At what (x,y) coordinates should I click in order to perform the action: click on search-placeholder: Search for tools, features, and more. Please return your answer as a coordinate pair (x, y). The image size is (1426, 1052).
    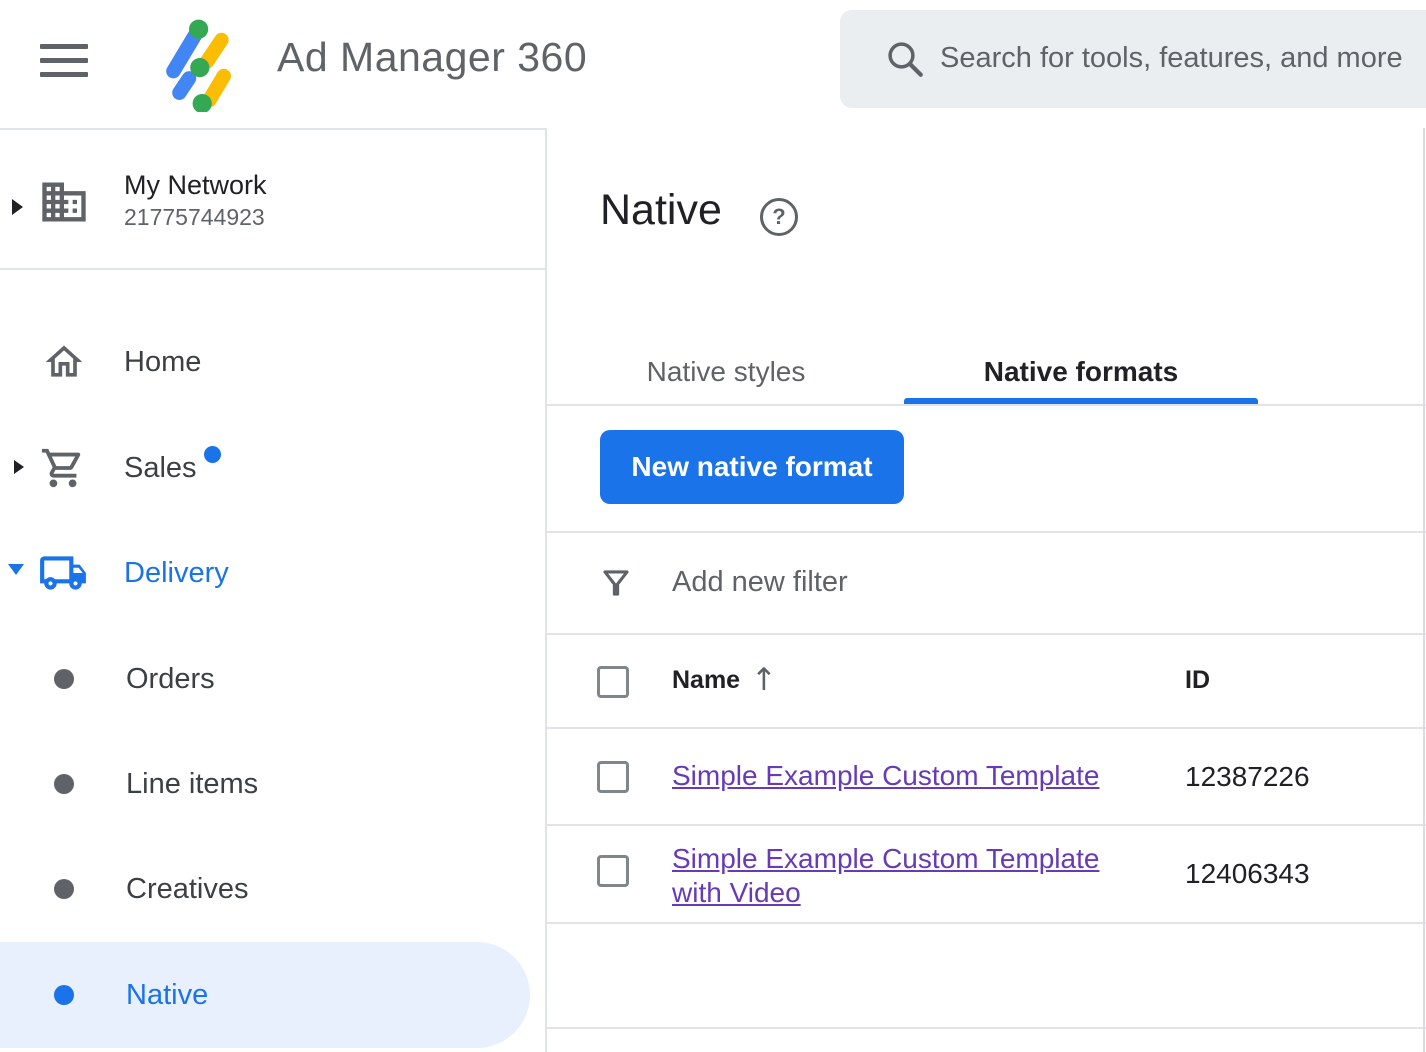
    Looking at the image, I should click on (1171, 58).